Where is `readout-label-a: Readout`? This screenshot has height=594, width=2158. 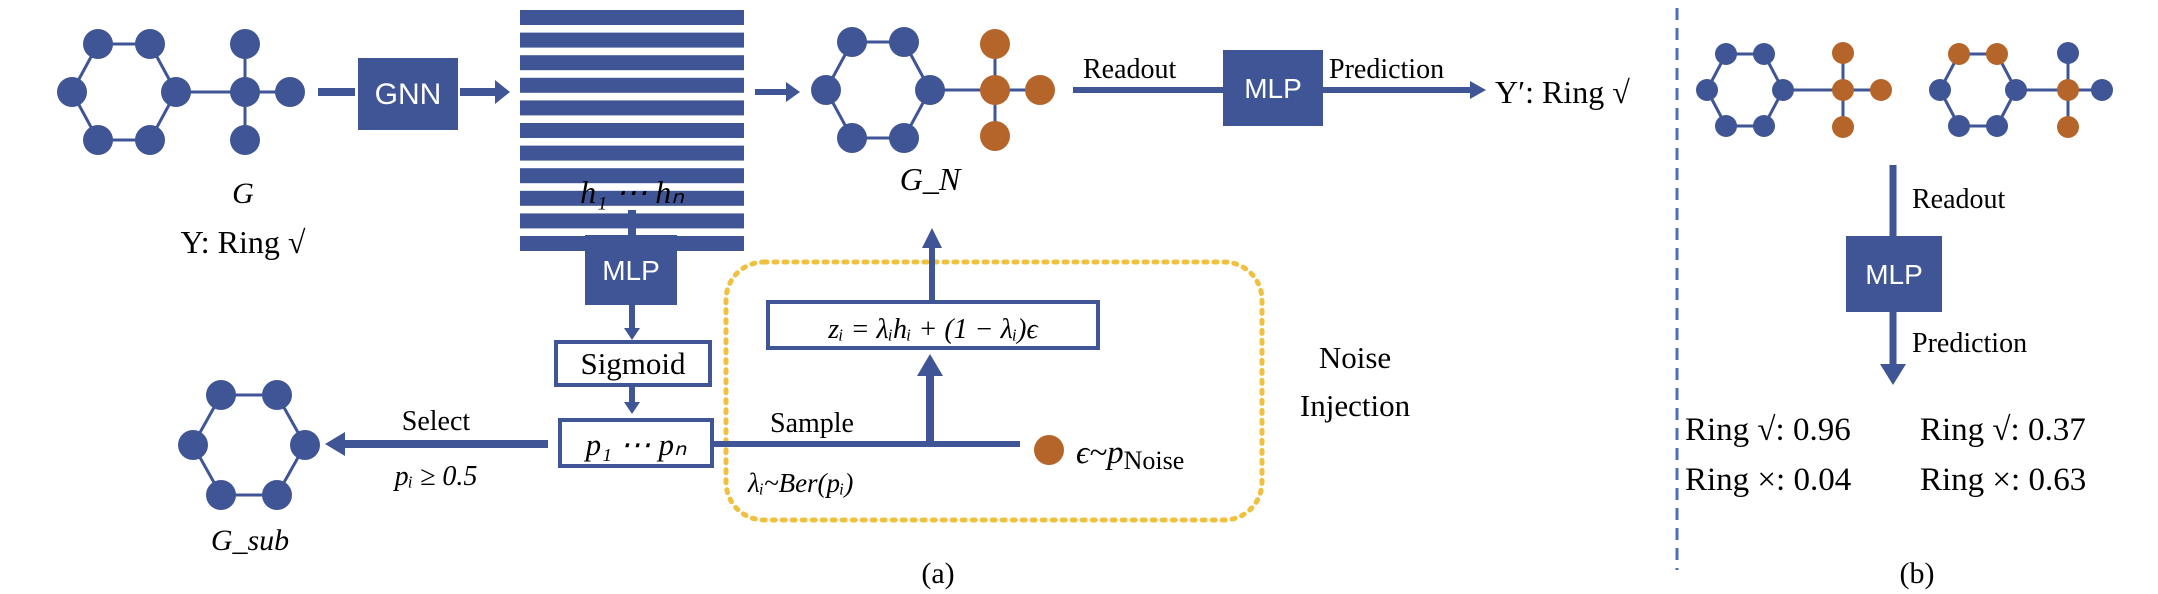
readout-label-a: Readout is located at coordinates (1130, 69).